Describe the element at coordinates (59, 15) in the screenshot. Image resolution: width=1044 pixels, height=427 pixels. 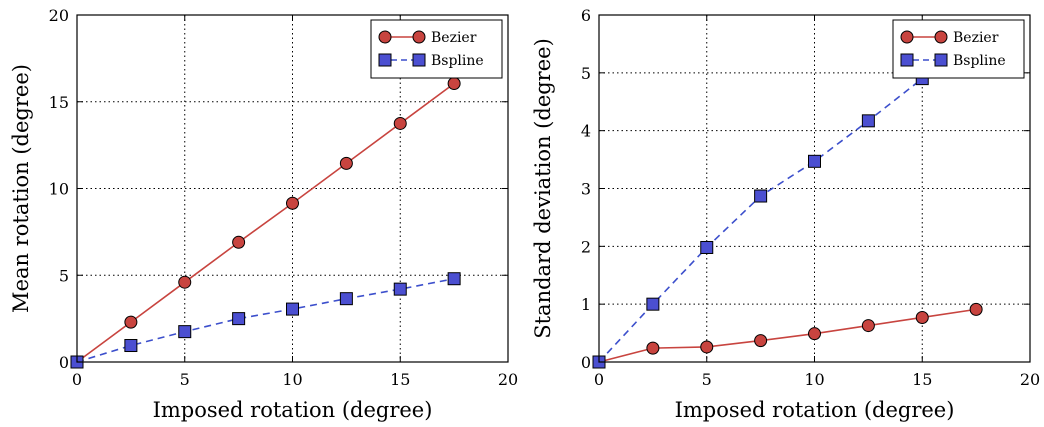
I see `y-tick-label: 20` at that location.